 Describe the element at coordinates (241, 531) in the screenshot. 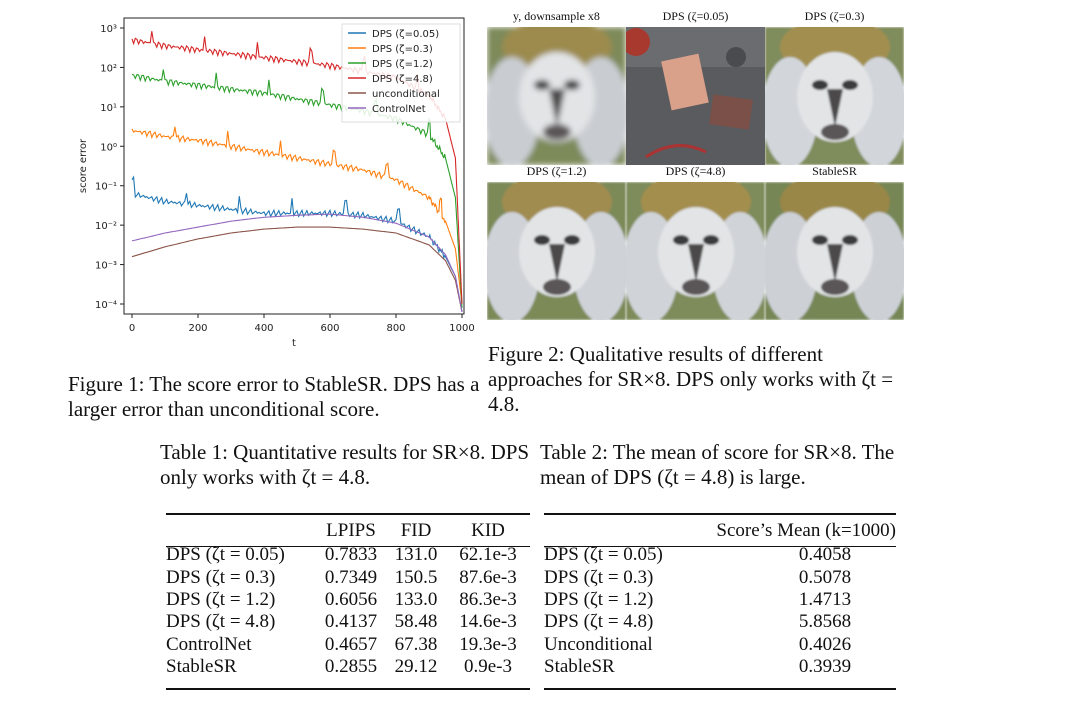

I see `table1-header-method` at that location.